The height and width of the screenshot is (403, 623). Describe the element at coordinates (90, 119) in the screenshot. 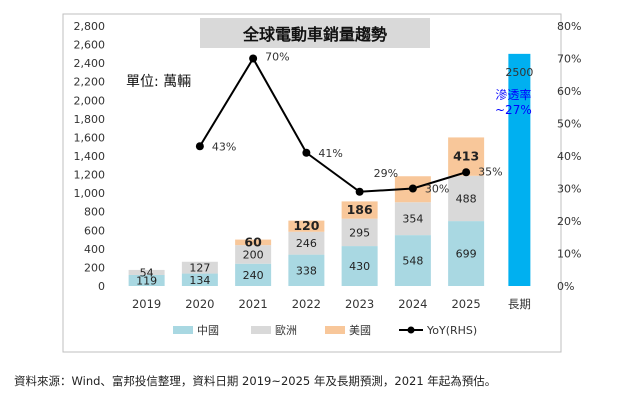

I see `y-left-tick-label: 1,800` at that location.